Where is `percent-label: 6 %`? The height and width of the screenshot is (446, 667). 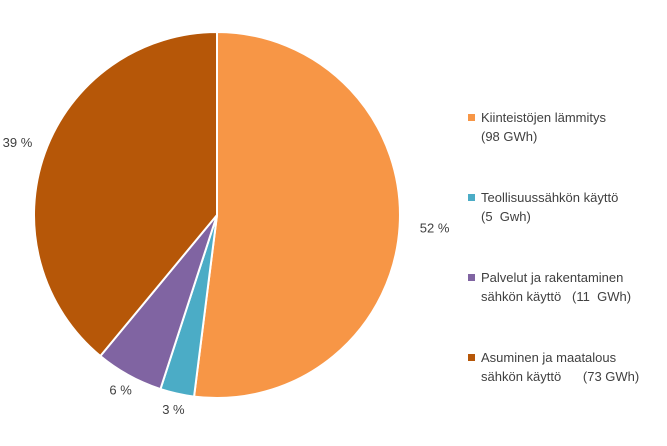
percent-label: 6 % is located at coordinates (120, 389).